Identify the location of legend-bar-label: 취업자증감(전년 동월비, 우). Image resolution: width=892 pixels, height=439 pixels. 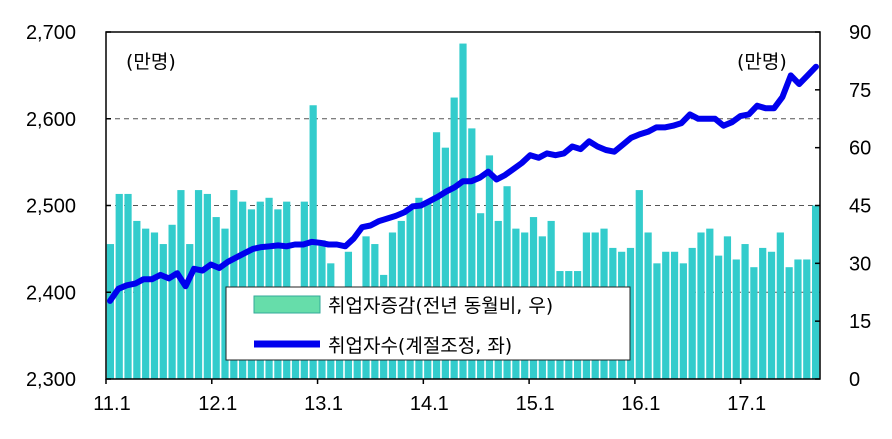
(440, 306).